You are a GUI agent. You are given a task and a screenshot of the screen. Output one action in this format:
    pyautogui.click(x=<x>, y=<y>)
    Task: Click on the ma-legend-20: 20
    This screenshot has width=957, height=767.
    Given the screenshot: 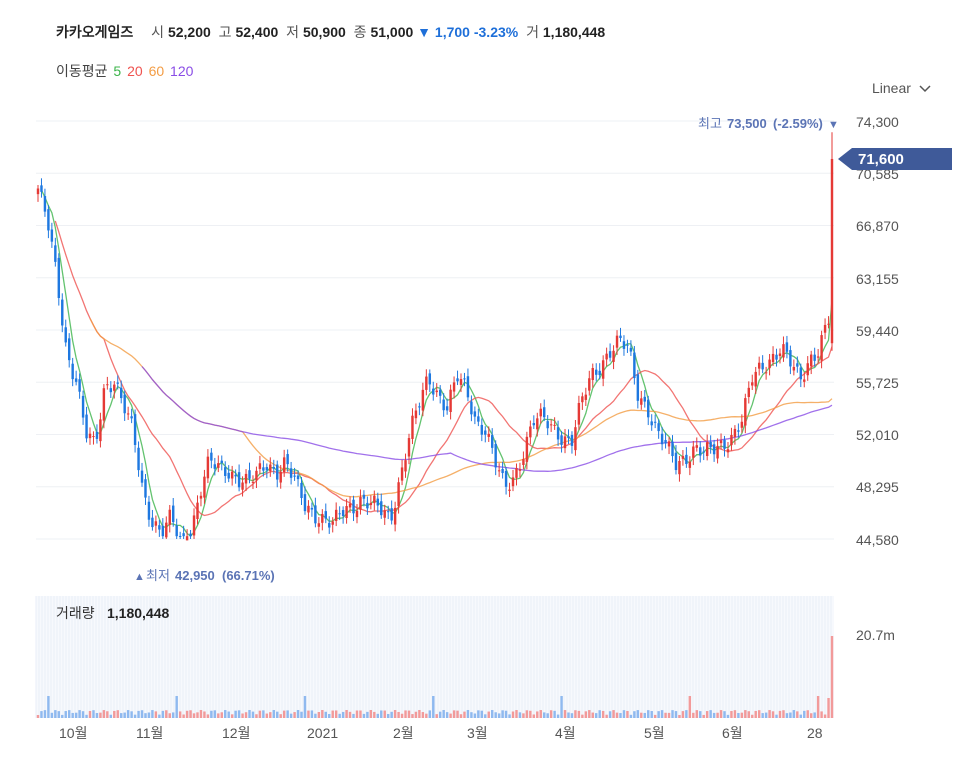 What is the action you would take?
    pyautogui.click(x=135, y=71)
    